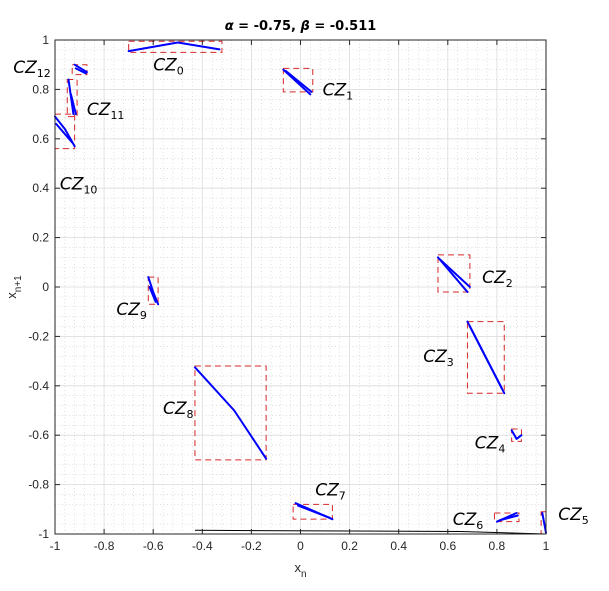 The height and width of the screenshot is (591, 609). I want to click on y-tick-label: -0.6, so click(38, 435).